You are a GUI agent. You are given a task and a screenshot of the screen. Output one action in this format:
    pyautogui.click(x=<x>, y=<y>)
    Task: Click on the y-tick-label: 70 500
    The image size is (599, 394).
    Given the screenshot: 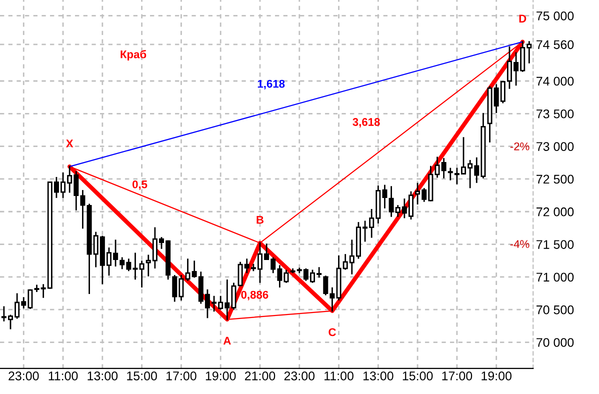 What is the action you would take?
    pyautogui.click(x=555, y=309)
    